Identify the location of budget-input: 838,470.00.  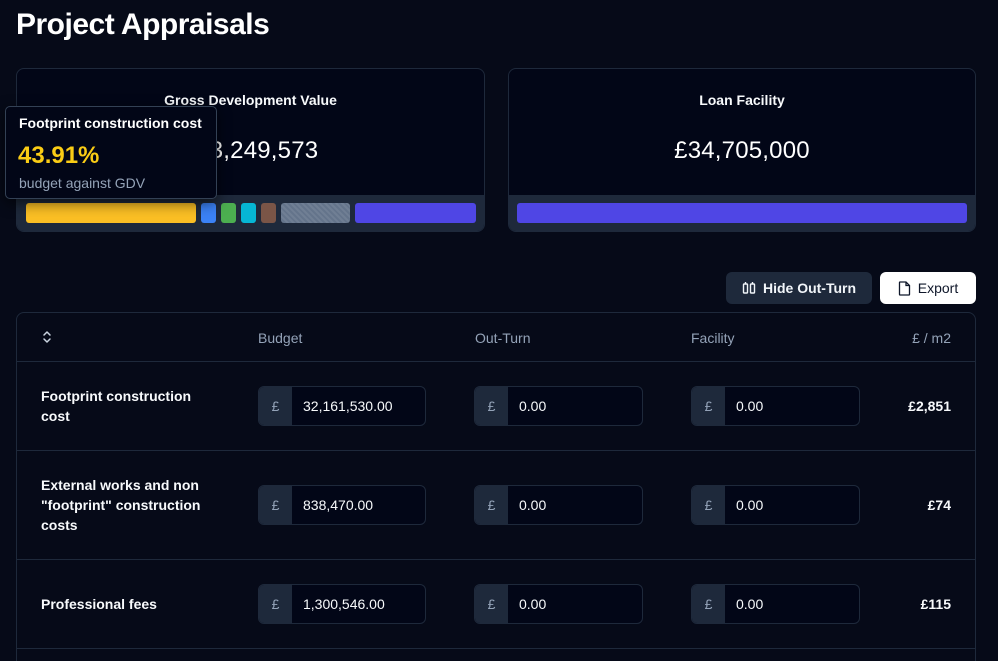
(338, 505).